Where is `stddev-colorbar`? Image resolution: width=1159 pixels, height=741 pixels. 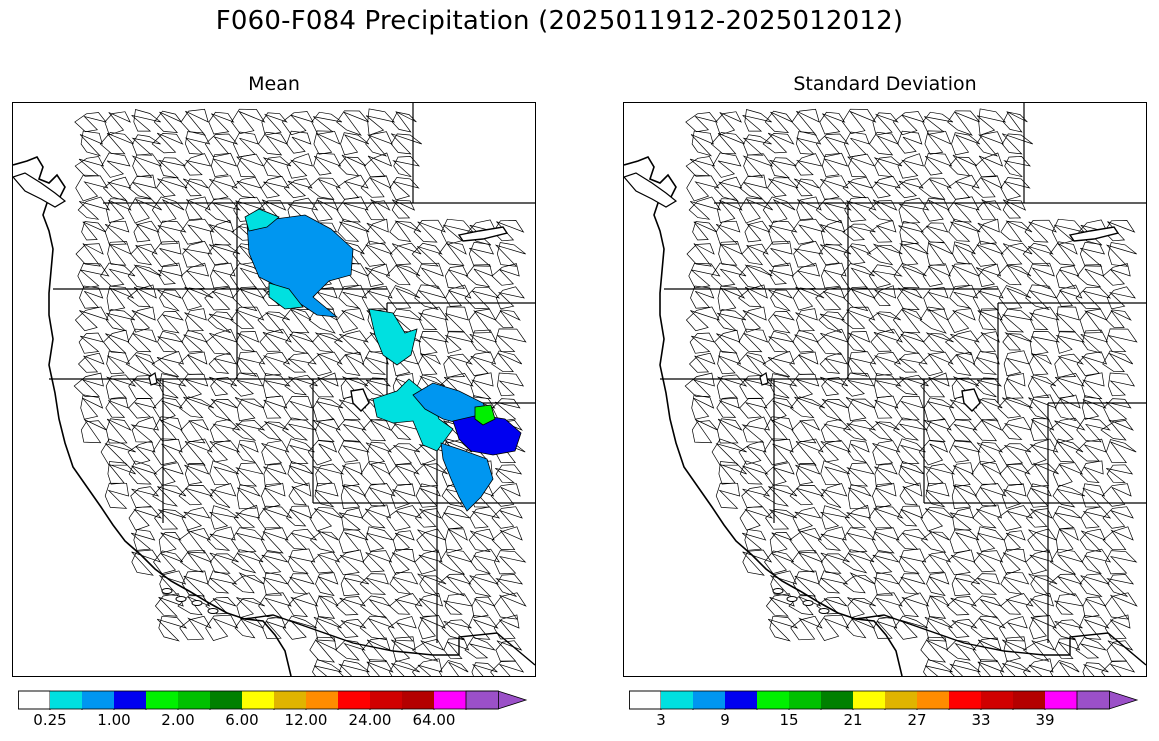 stddev-colorbar is located at coordinates (884, 700).